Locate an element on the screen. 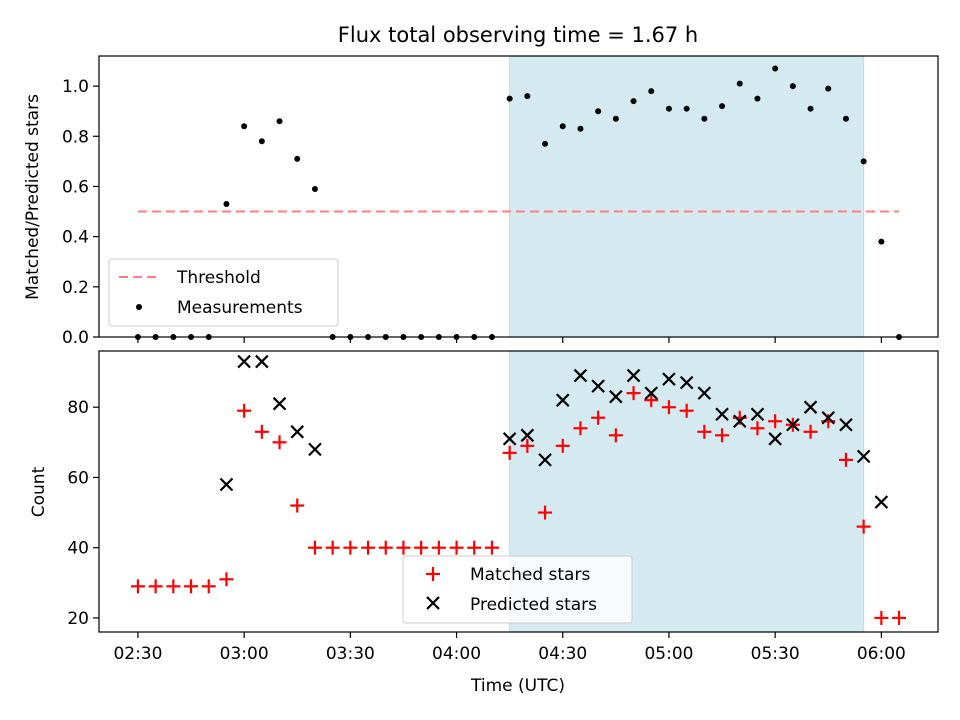 The height and width of the screenshot is (720, 960). y-tick-label: 40 is located at coordinates (78, 549).